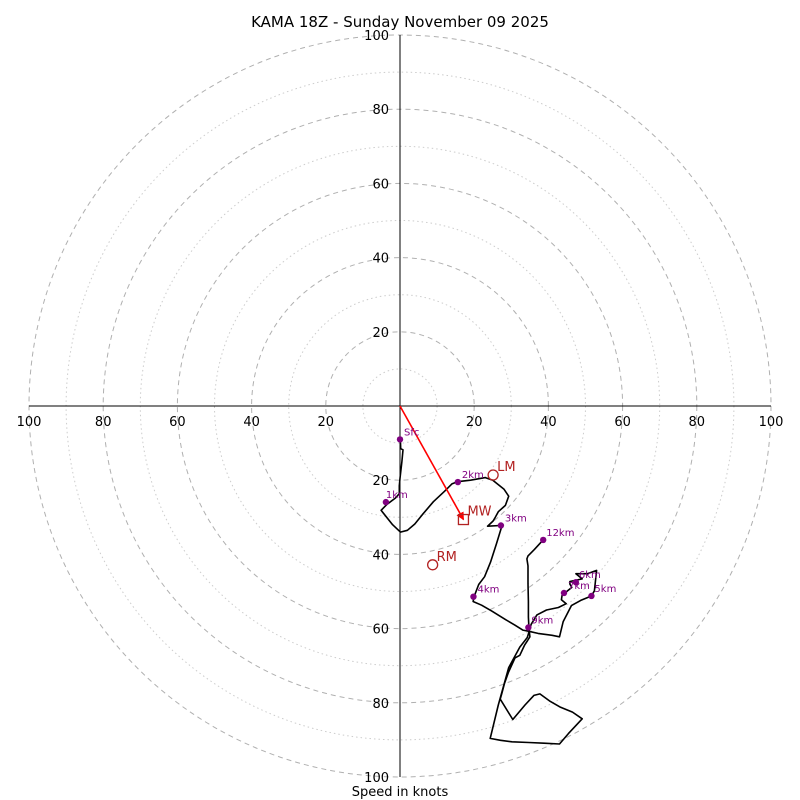  I want to click on hodograph-trace, so click(489, 592).